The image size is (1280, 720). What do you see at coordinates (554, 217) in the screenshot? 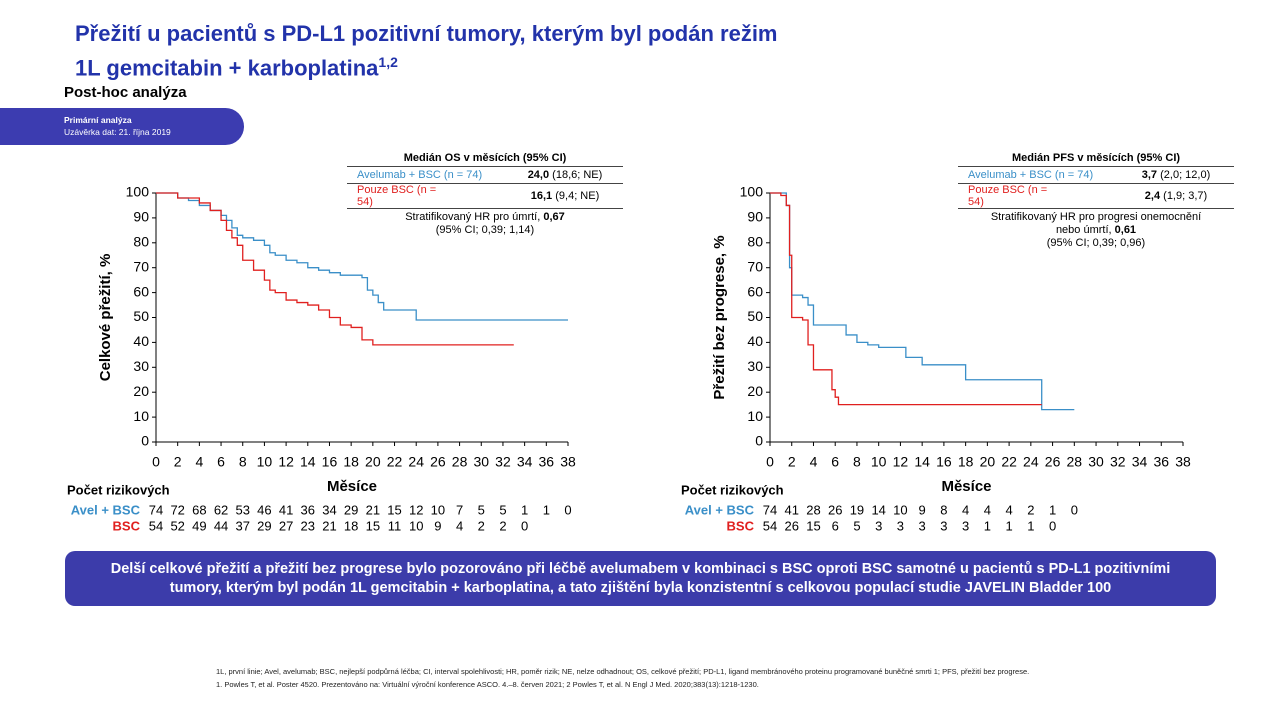
I see `hr-value: 0,67` at bounding box center [554, 217].